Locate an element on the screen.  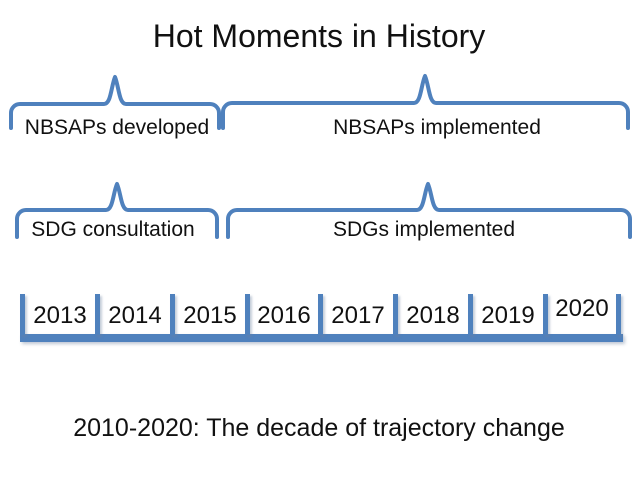
year-label: 2013 is located at coordinates (60, 315).